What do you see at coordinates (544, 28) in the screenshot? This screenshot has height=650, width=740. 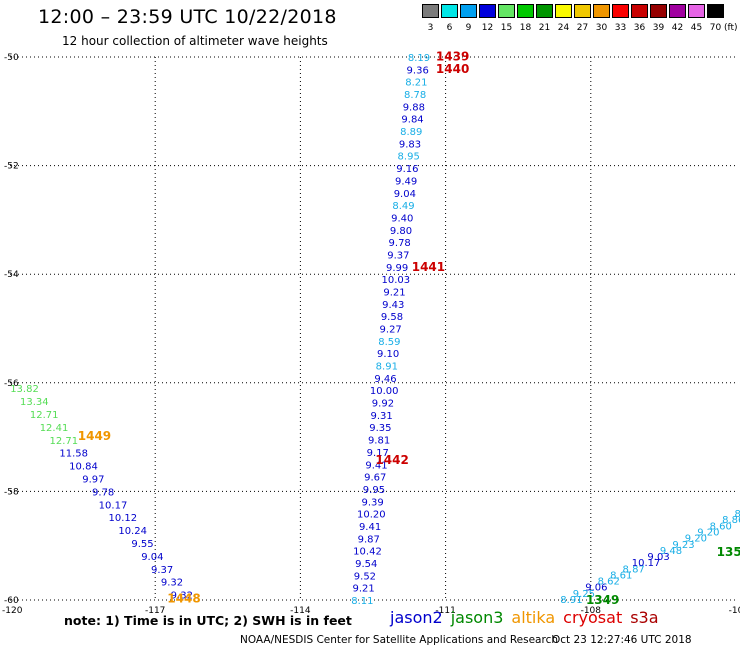 I see `scale-label: 21` at bounding box center [544, 28].